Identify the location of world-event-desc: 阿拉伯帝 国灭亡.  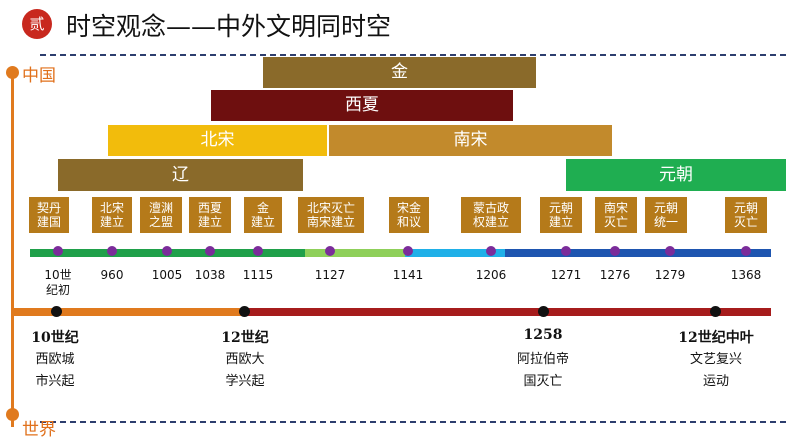
(542, 370).